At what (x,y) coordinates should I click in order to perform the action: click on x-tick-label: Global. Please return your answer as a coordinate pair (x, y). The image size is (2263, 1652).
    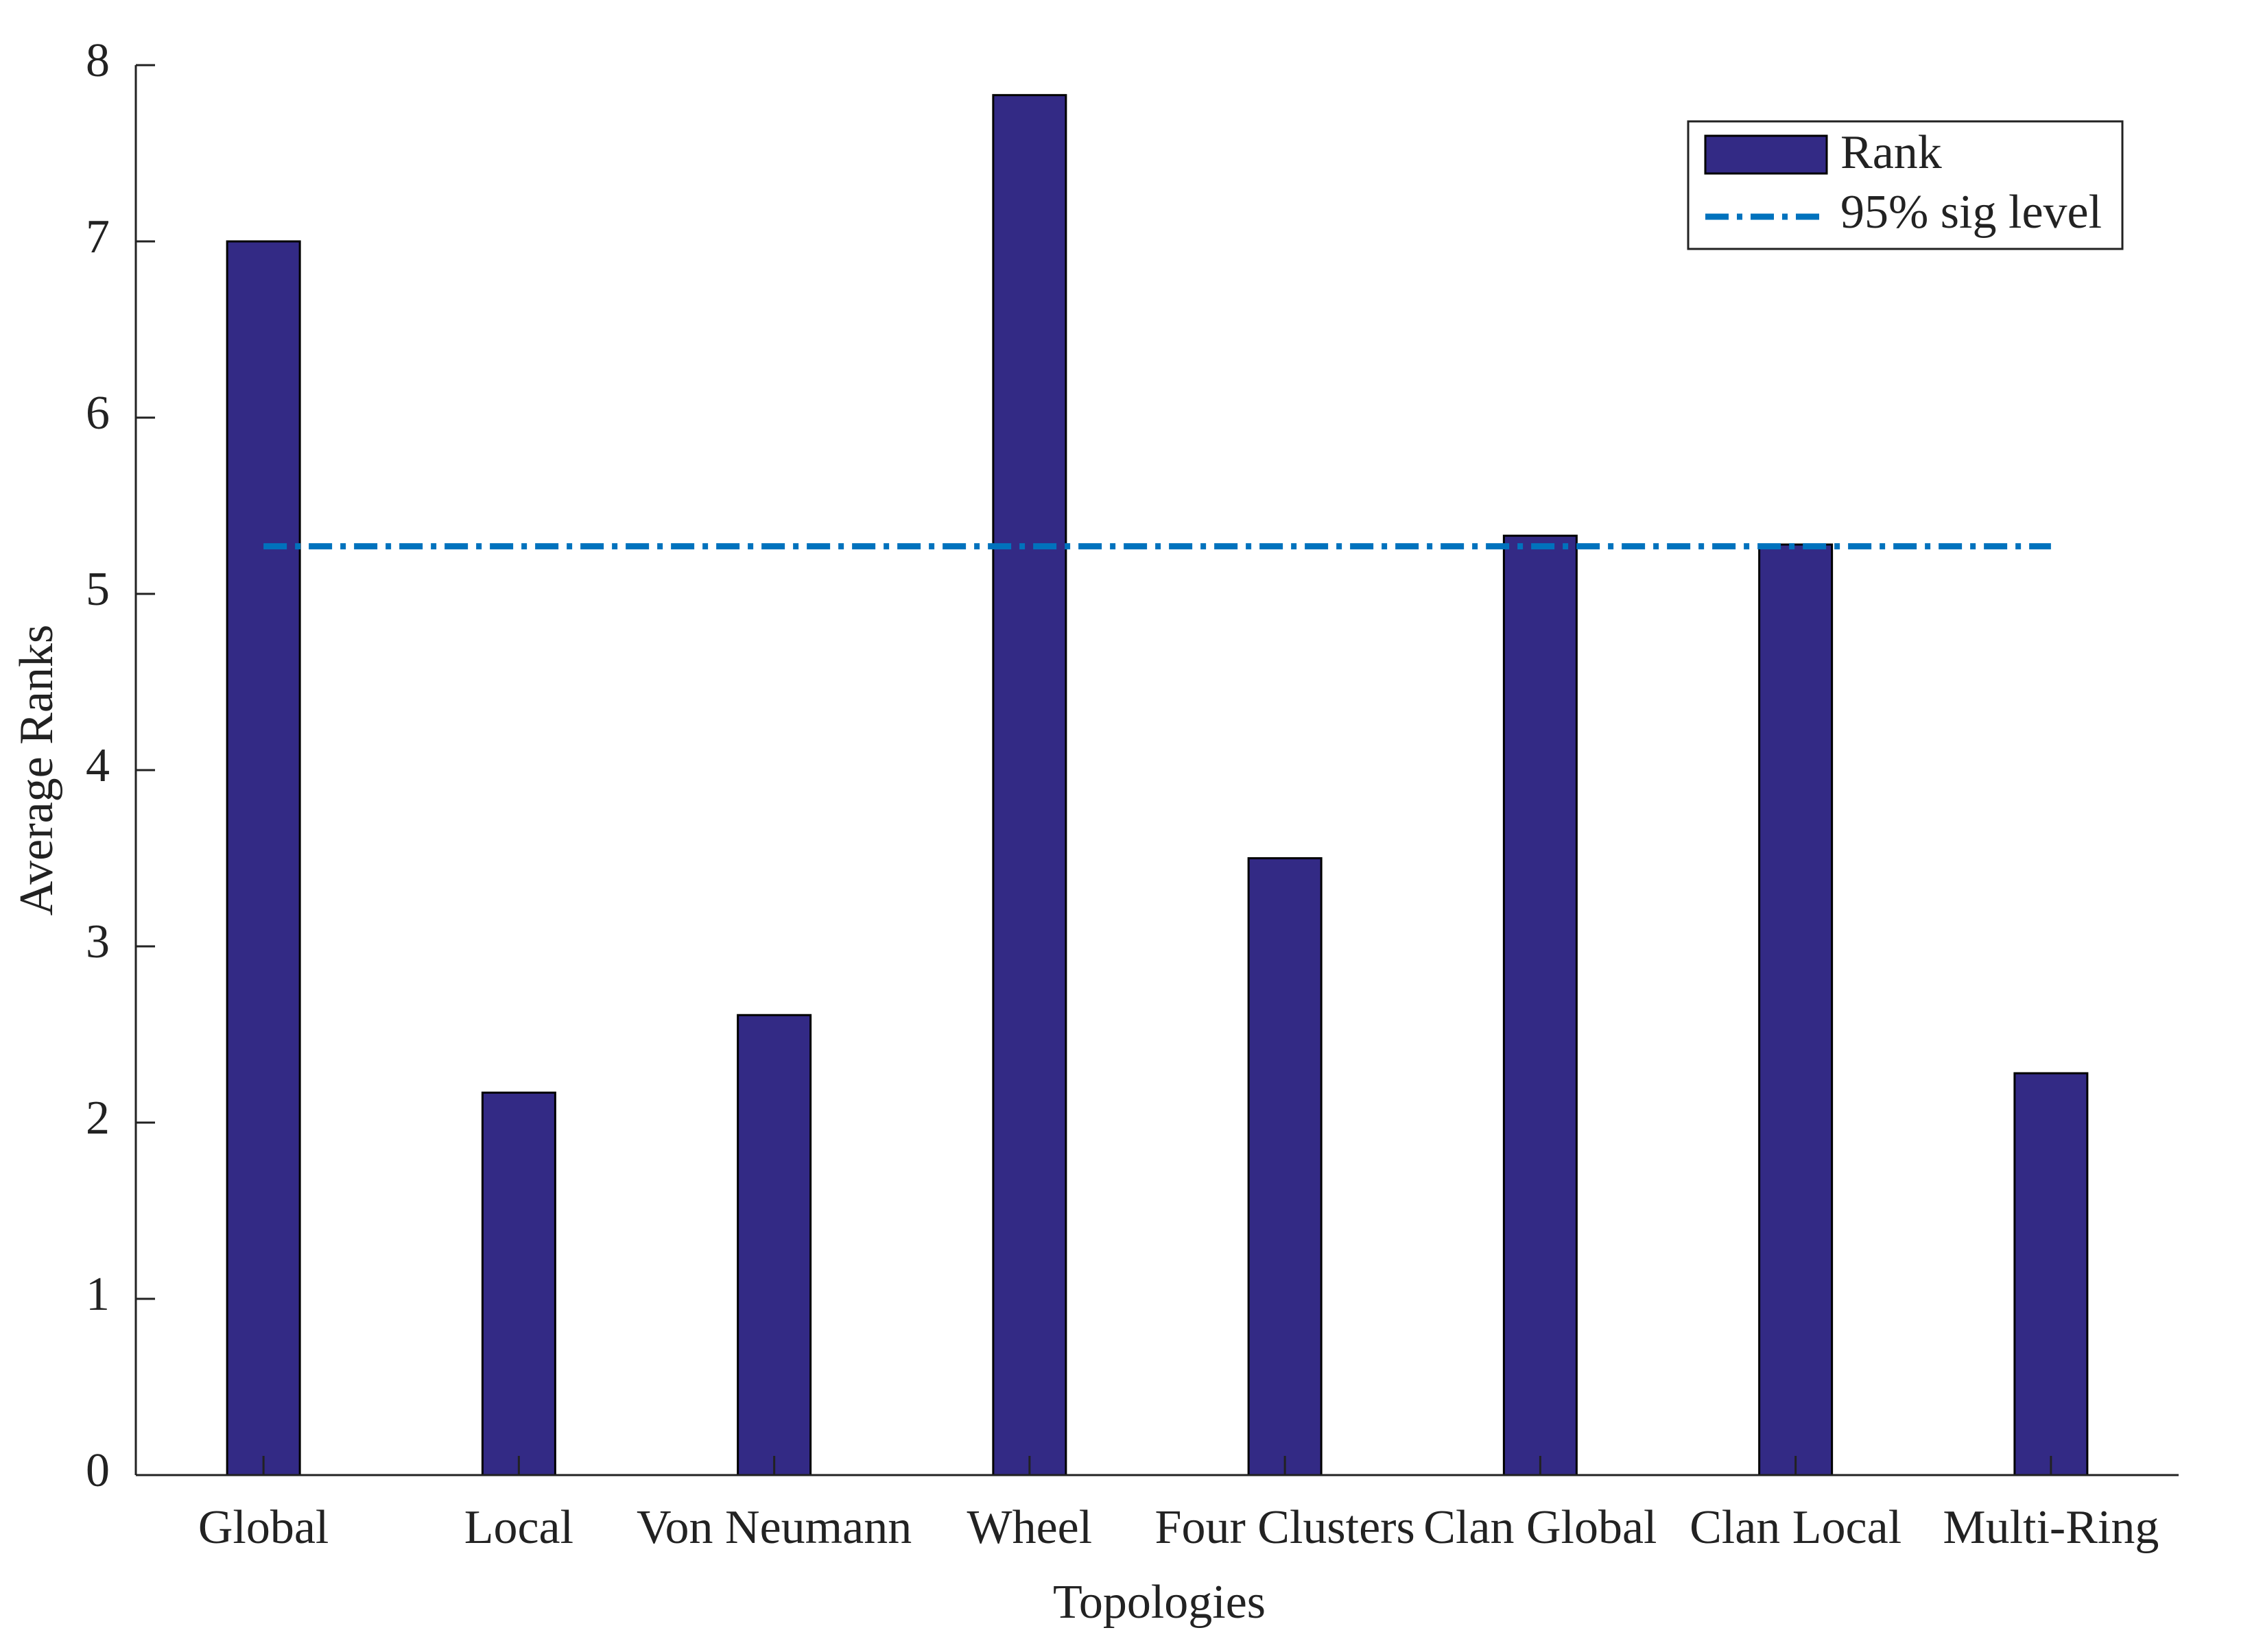
    Looking at the image, I should click on (263, 1527).